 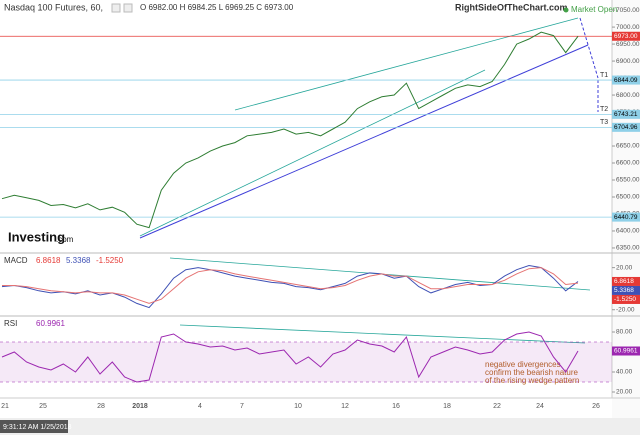 What do you see at coordinates (604, 75) in the screenshot?
I see `level-name: T1` at bounding box center [604, 75].